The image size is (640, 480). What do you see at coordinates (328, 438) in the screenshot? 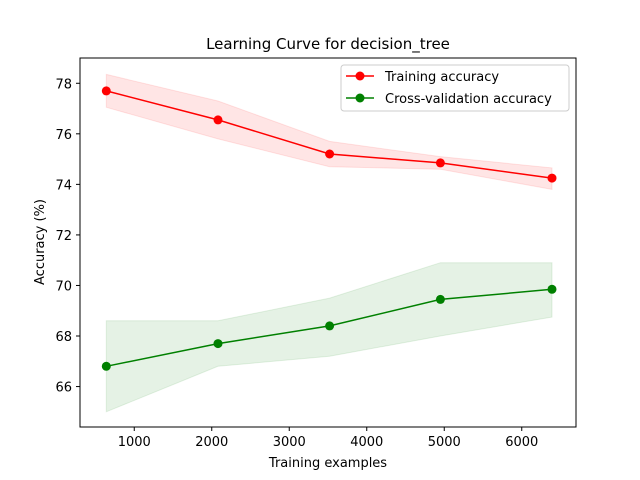
I see `x-axis-ticks: 1000 2000 3000 4000 5000 6000` at bounding box center [328, 438].